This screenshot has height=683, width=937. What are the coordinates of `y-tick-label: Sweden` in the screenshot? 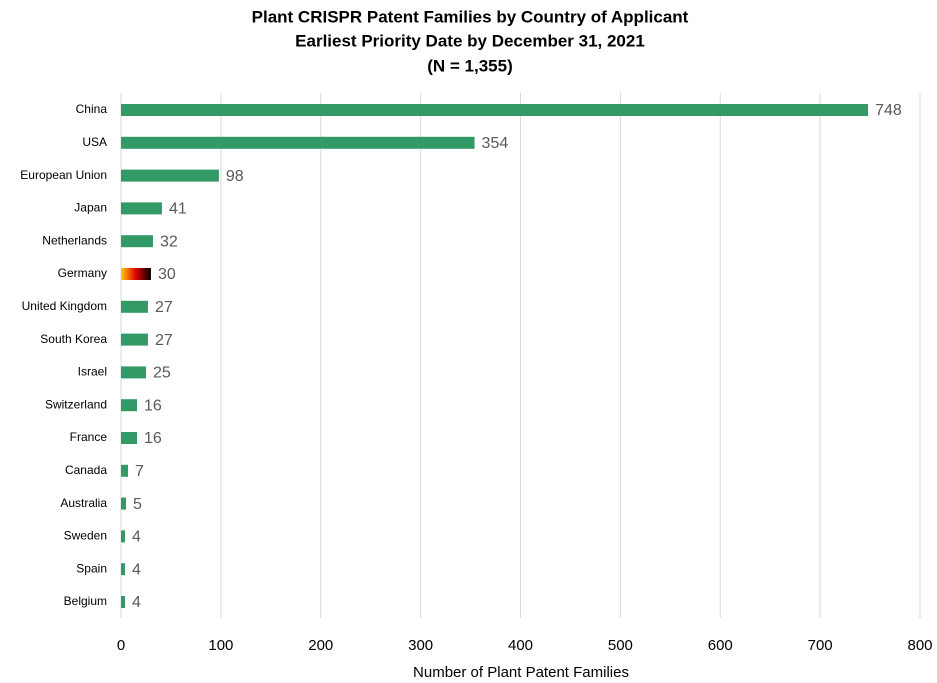 It's located at (85, 536).